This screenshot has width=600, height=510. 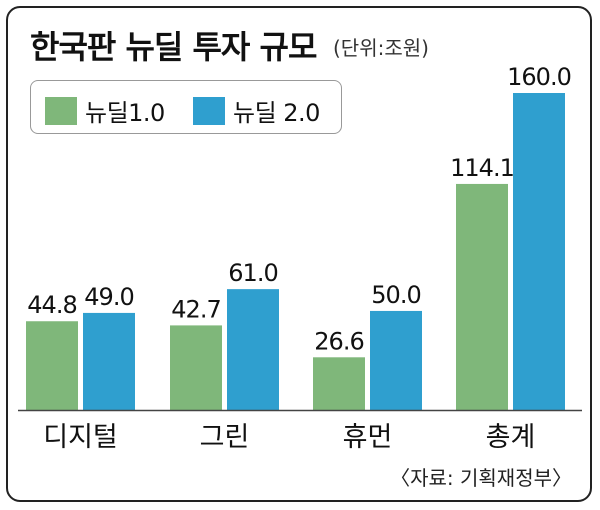 I want to click on category-label-2: 그린, so click(x=225, y=437).